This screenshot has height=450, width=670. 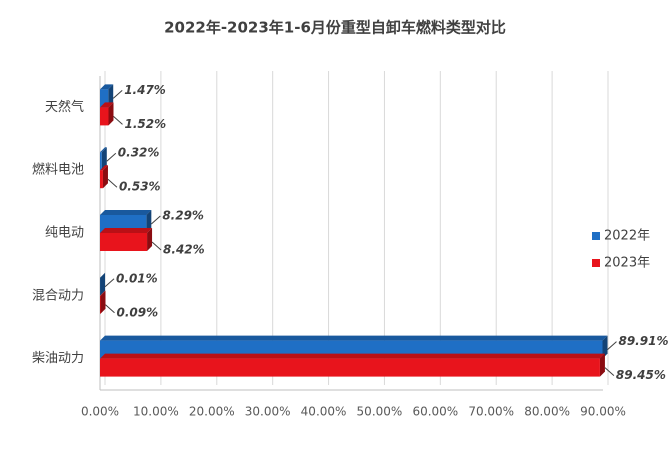 What do you see at coordinates (627, 236) in the screenshot?
I see `legend-label: 2022年` at bounding box center [627, 236].